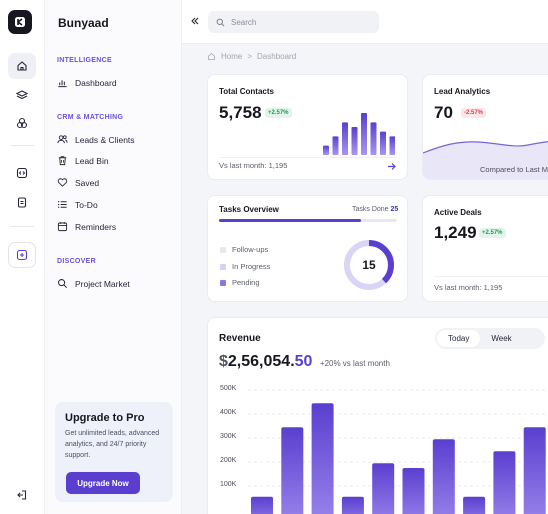 This screenshot has height=514, width=548. I want to click on tasks-progress-track, so click(308, 220).